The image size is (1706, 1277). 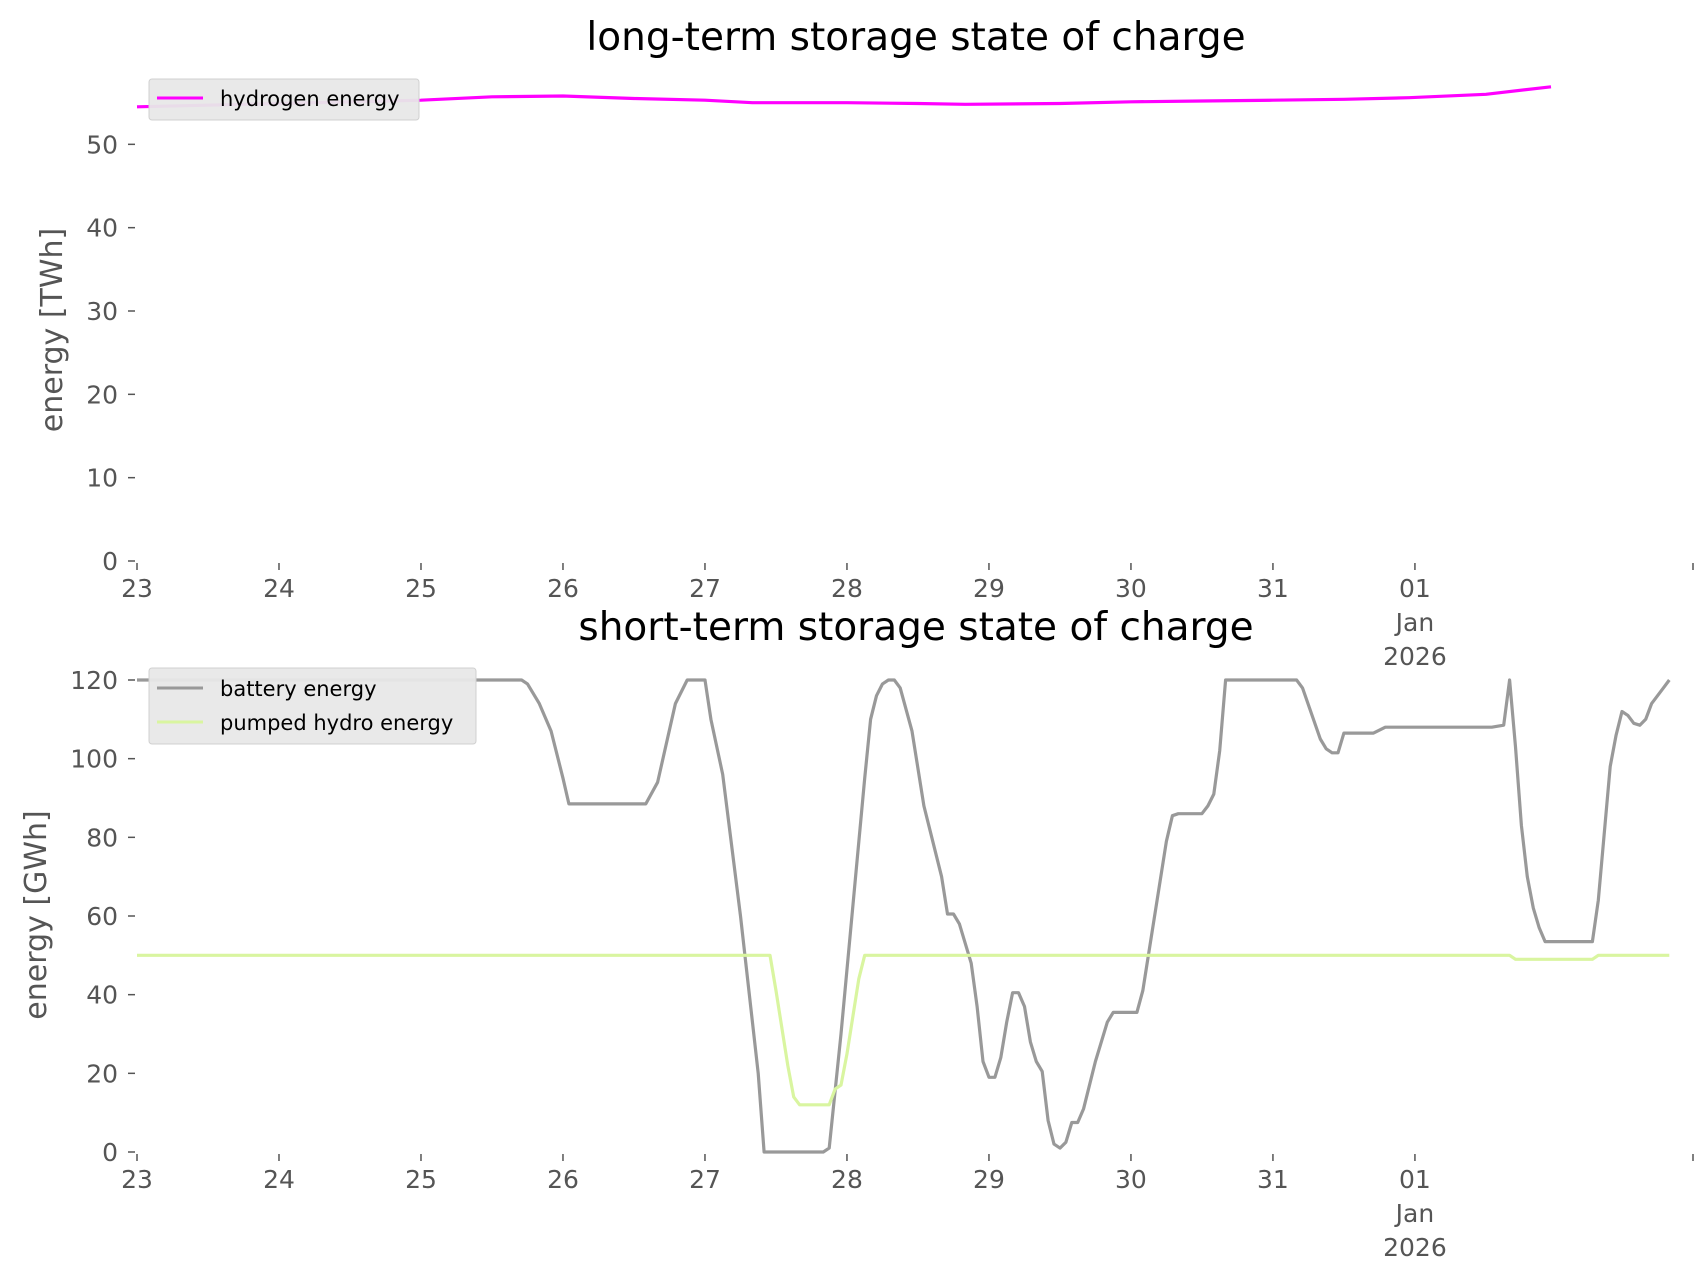 I want to click on legend-label-hydrogen: hydrogen energy, so click(x=310, y=99).